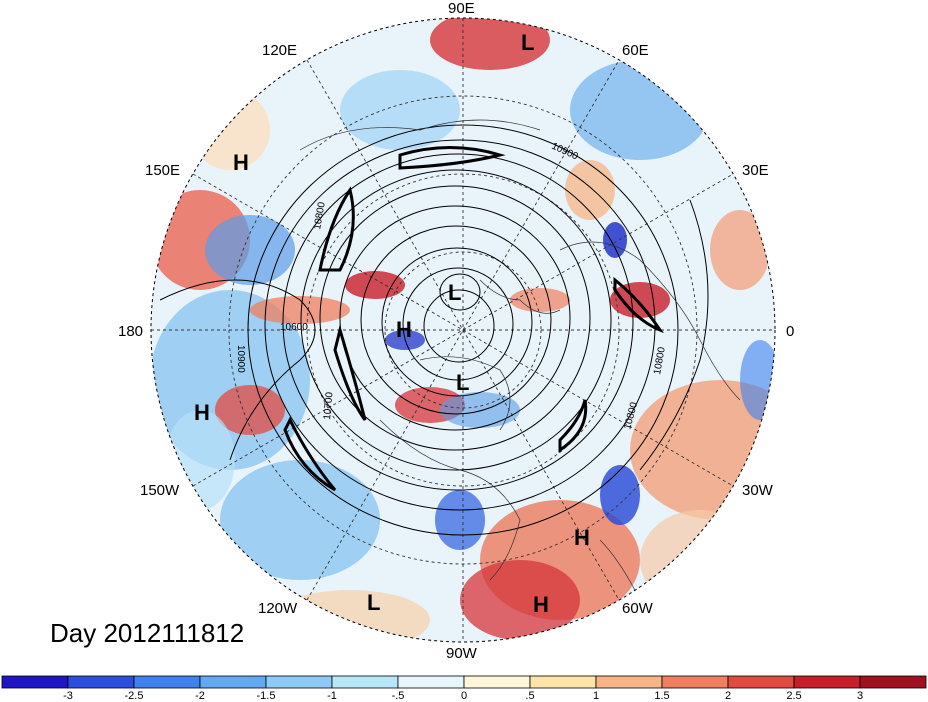 This screenshot has width=928, height=702. I want to click on lon-label-90w: 90W, so click(462, 653).